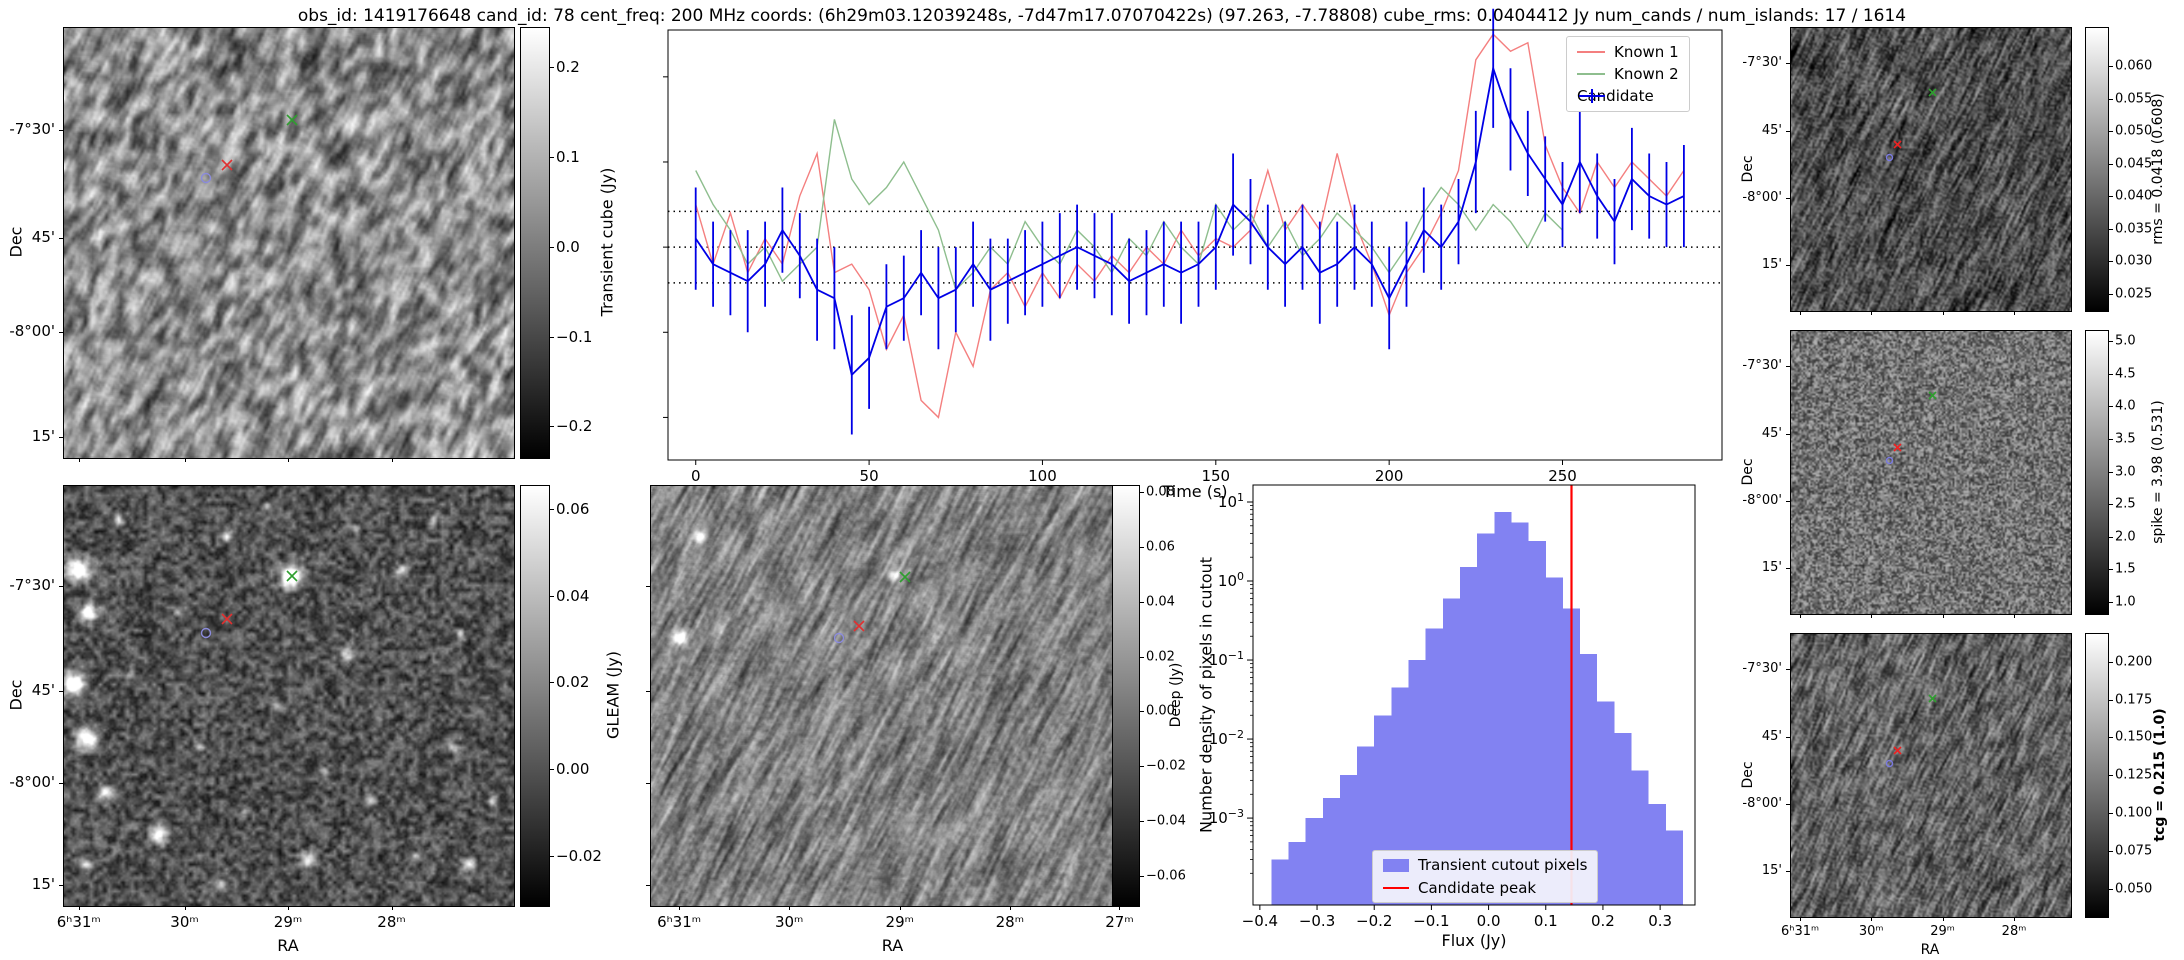  Describe the element at coordinates (32, 129) in the screenshot. I see `transient-ytick-label: -7°30'` at that location.